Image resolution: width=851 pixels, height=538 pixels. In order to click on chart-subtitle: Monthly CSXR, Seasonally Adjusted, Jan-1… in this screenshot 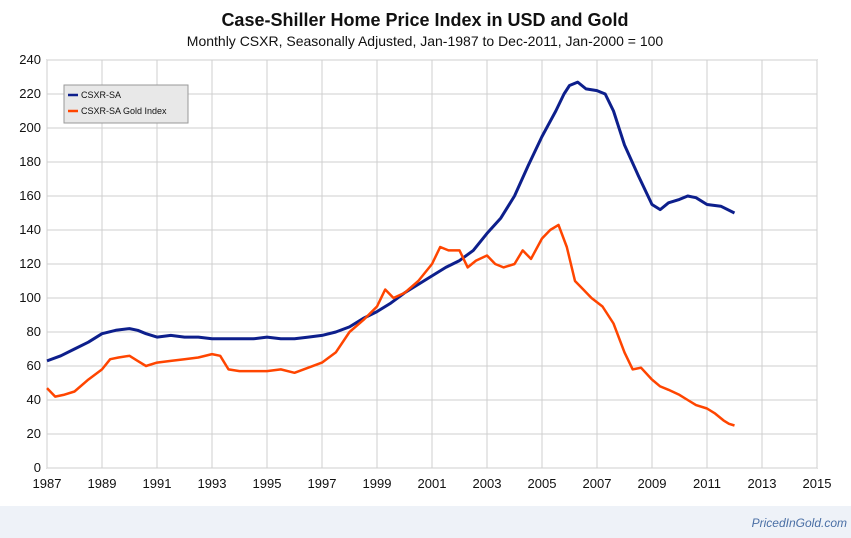, I will do `click(425, 41)`.